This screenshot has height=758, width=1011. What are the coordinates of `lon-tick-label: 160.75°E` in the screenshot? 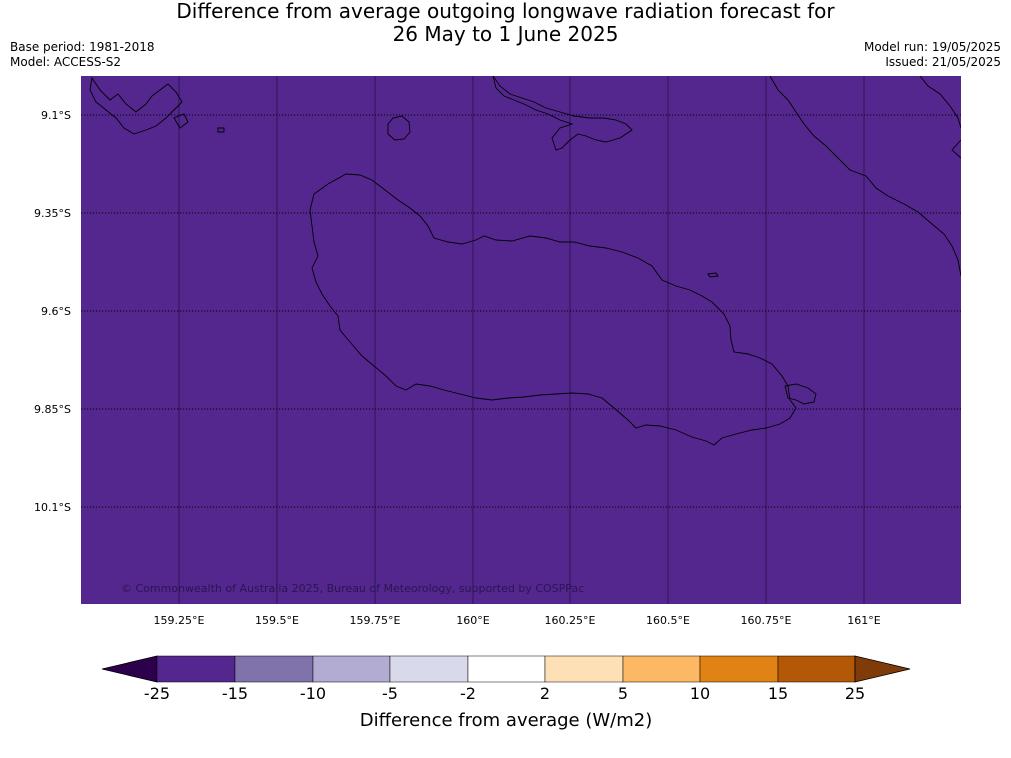 It's located at (766, 620).